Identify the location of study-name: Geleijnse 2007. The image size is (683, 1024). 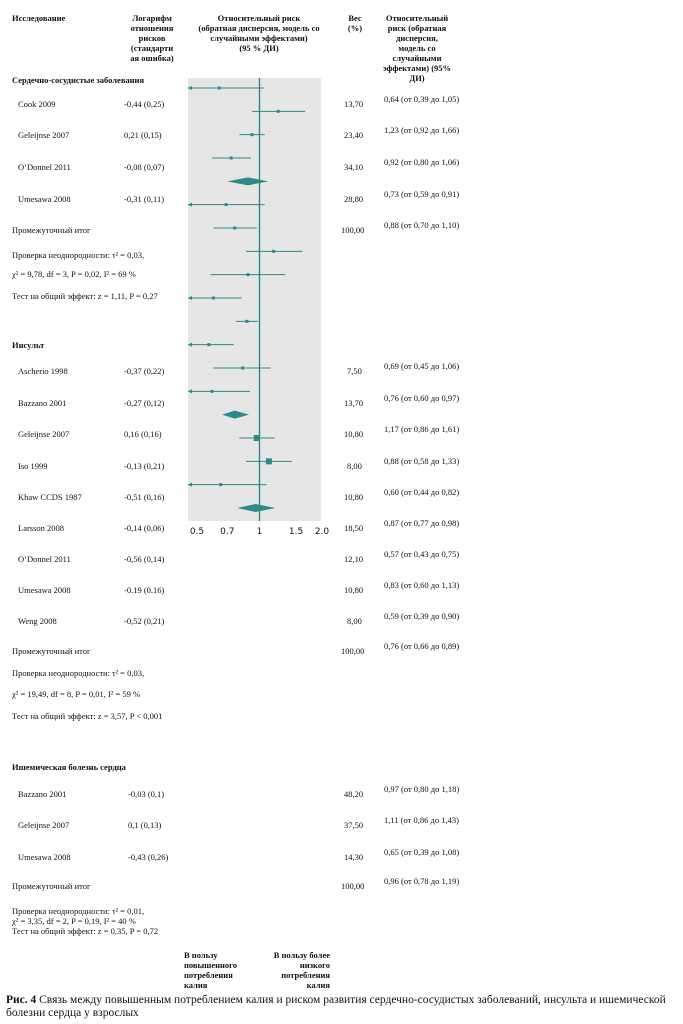
(44, 825).